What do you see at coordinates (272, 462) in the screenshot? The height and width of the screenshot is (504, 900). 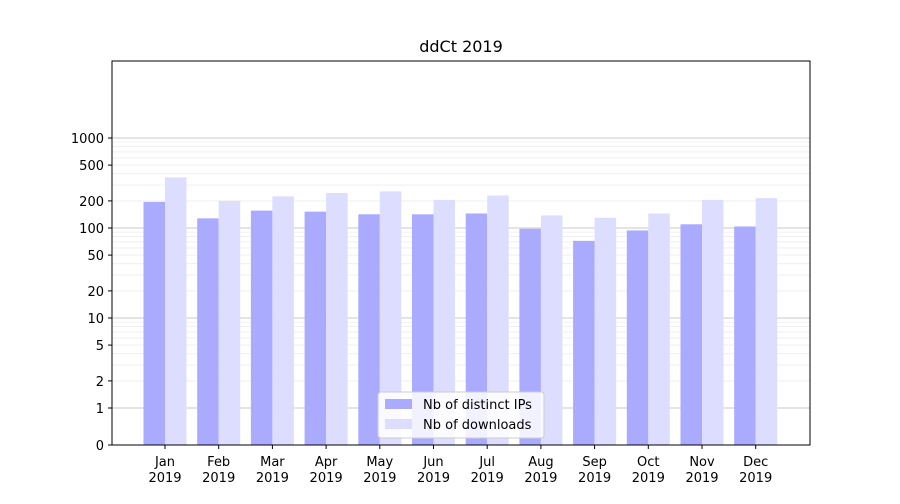 I see `x-tick-label: Mar` at bounding box center [272, 462].